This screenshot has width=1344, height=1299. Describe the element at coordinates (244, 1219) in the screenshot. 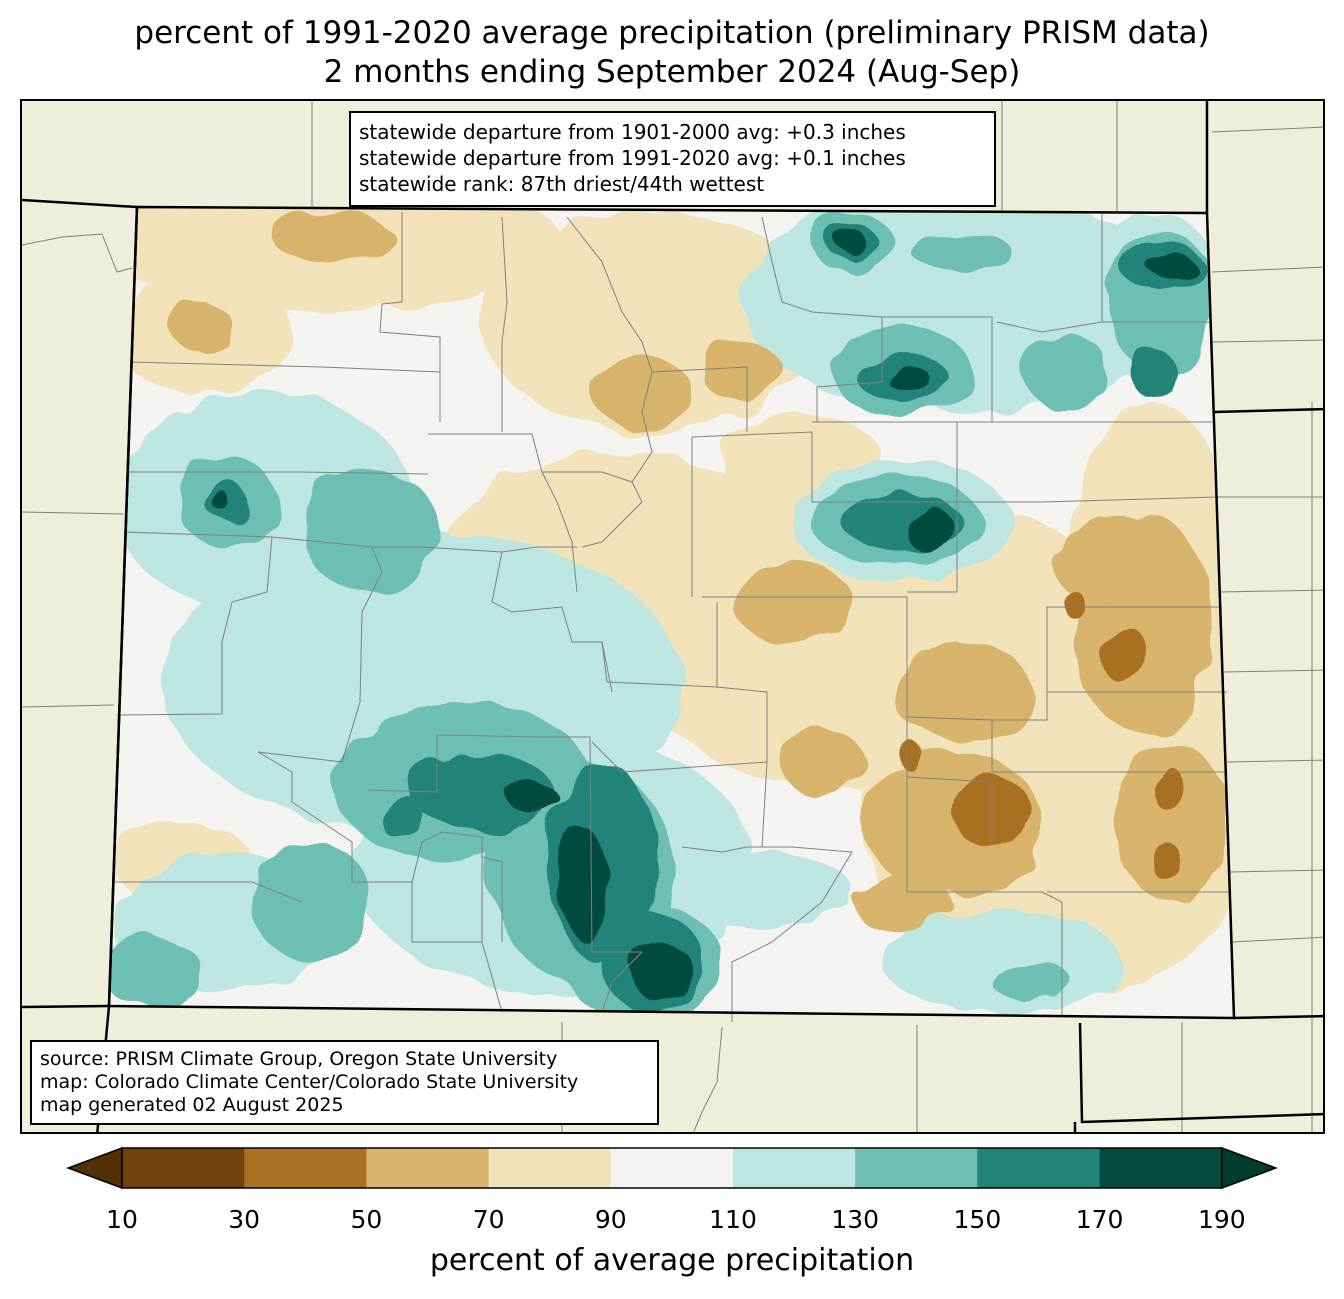

I see `colorbar-tick-label: 30` at that location.